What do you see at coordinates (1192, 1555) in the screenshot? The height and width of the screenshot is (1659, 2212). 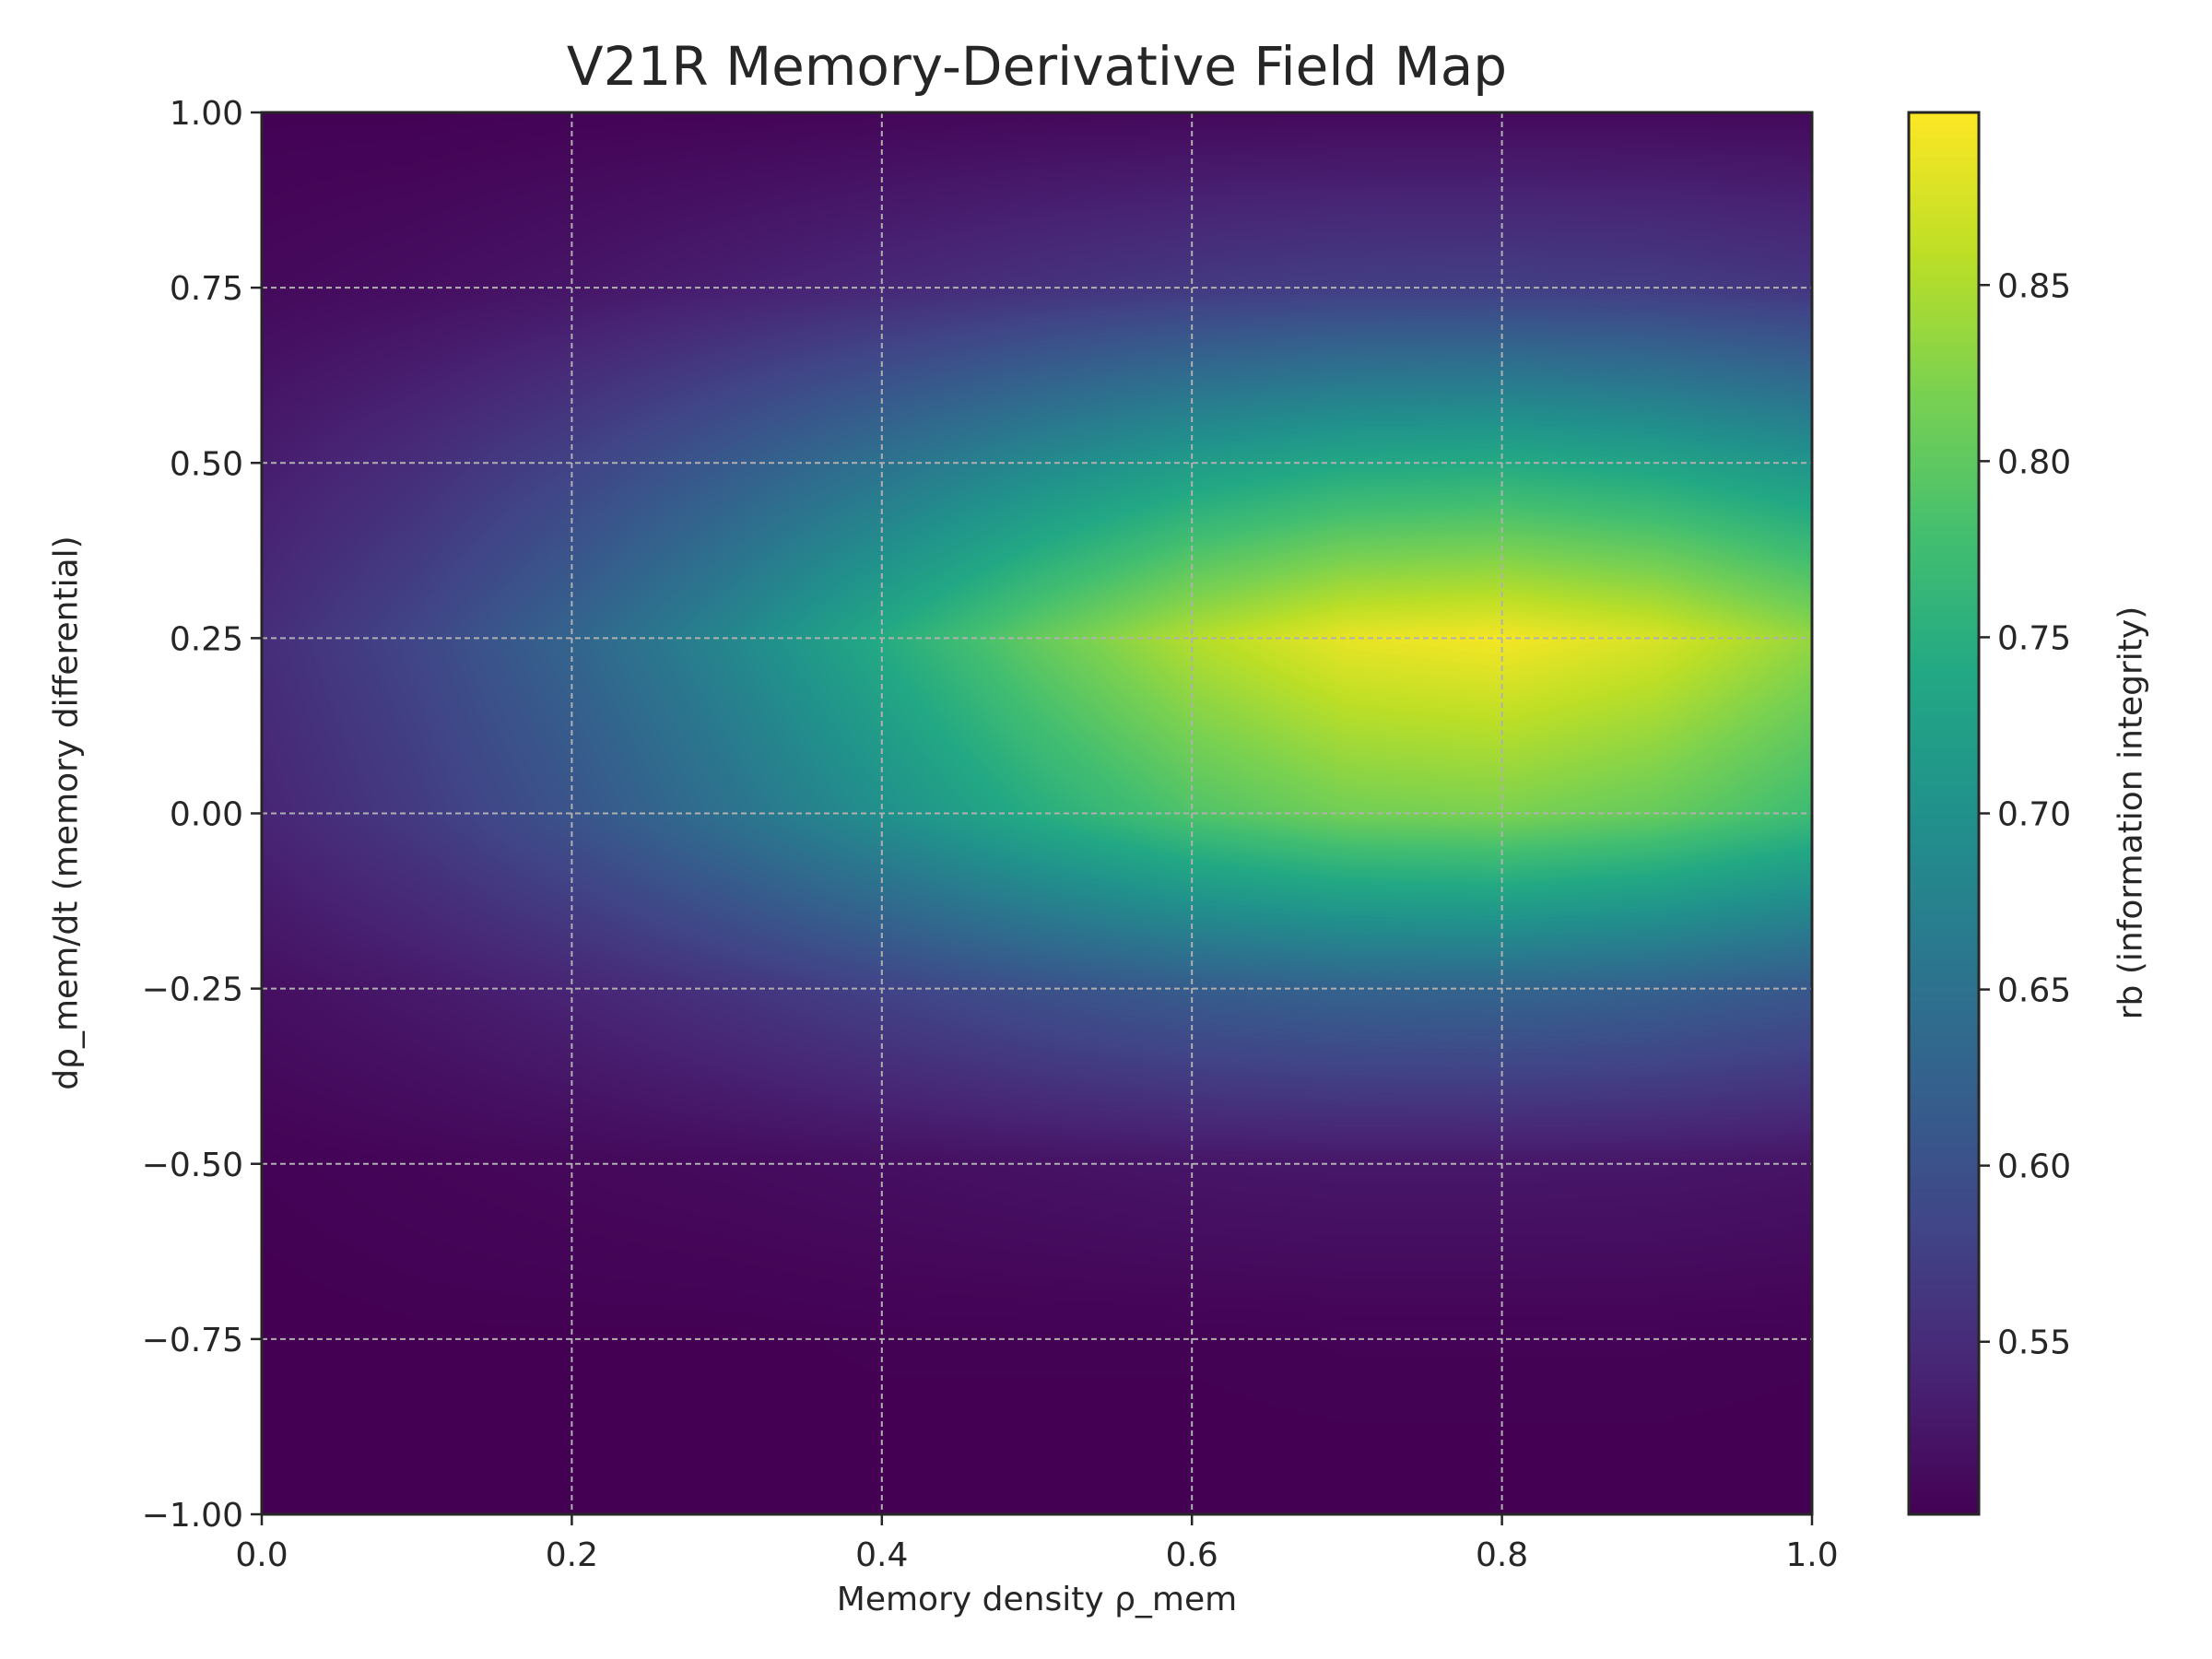 I see `x-tick-label: 0.6` at bounding box center [1192, 1555].